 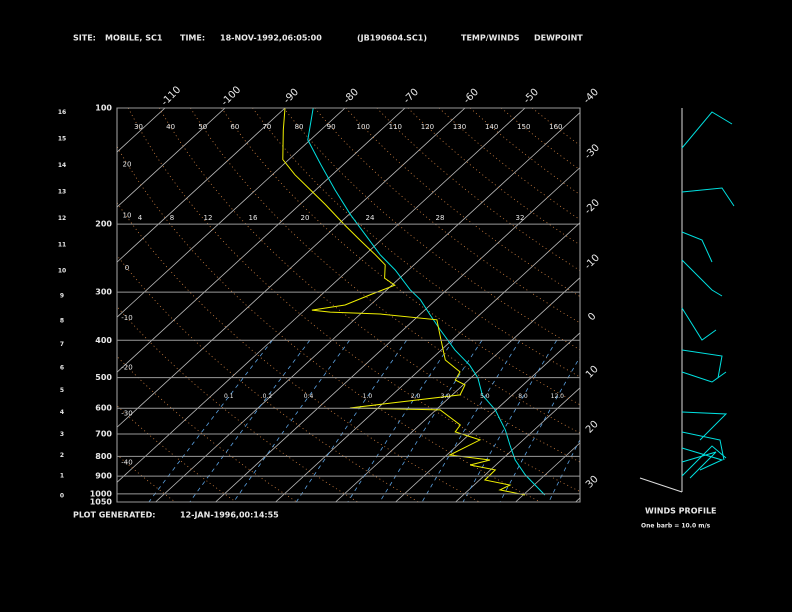 I want to click on dry-adiabat-label: 20, so click(x=127, y=164).